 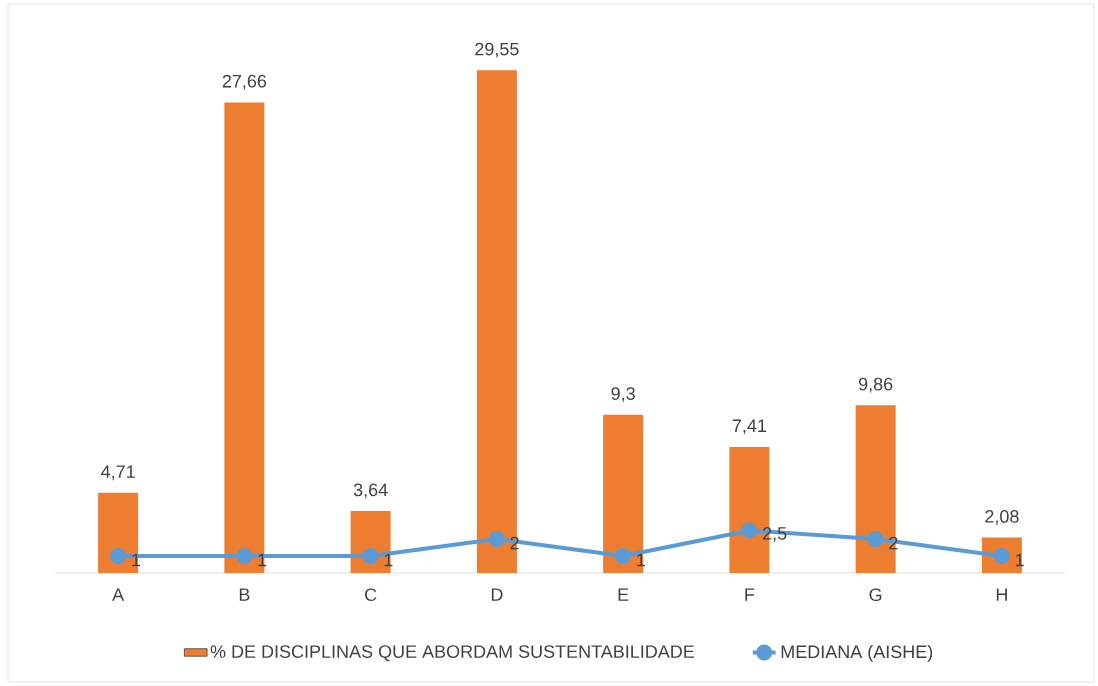 What do you see at coordinates (749, 427) in the screenshot?
I see `data-label: 7,41` at bounding box center [749, 427].